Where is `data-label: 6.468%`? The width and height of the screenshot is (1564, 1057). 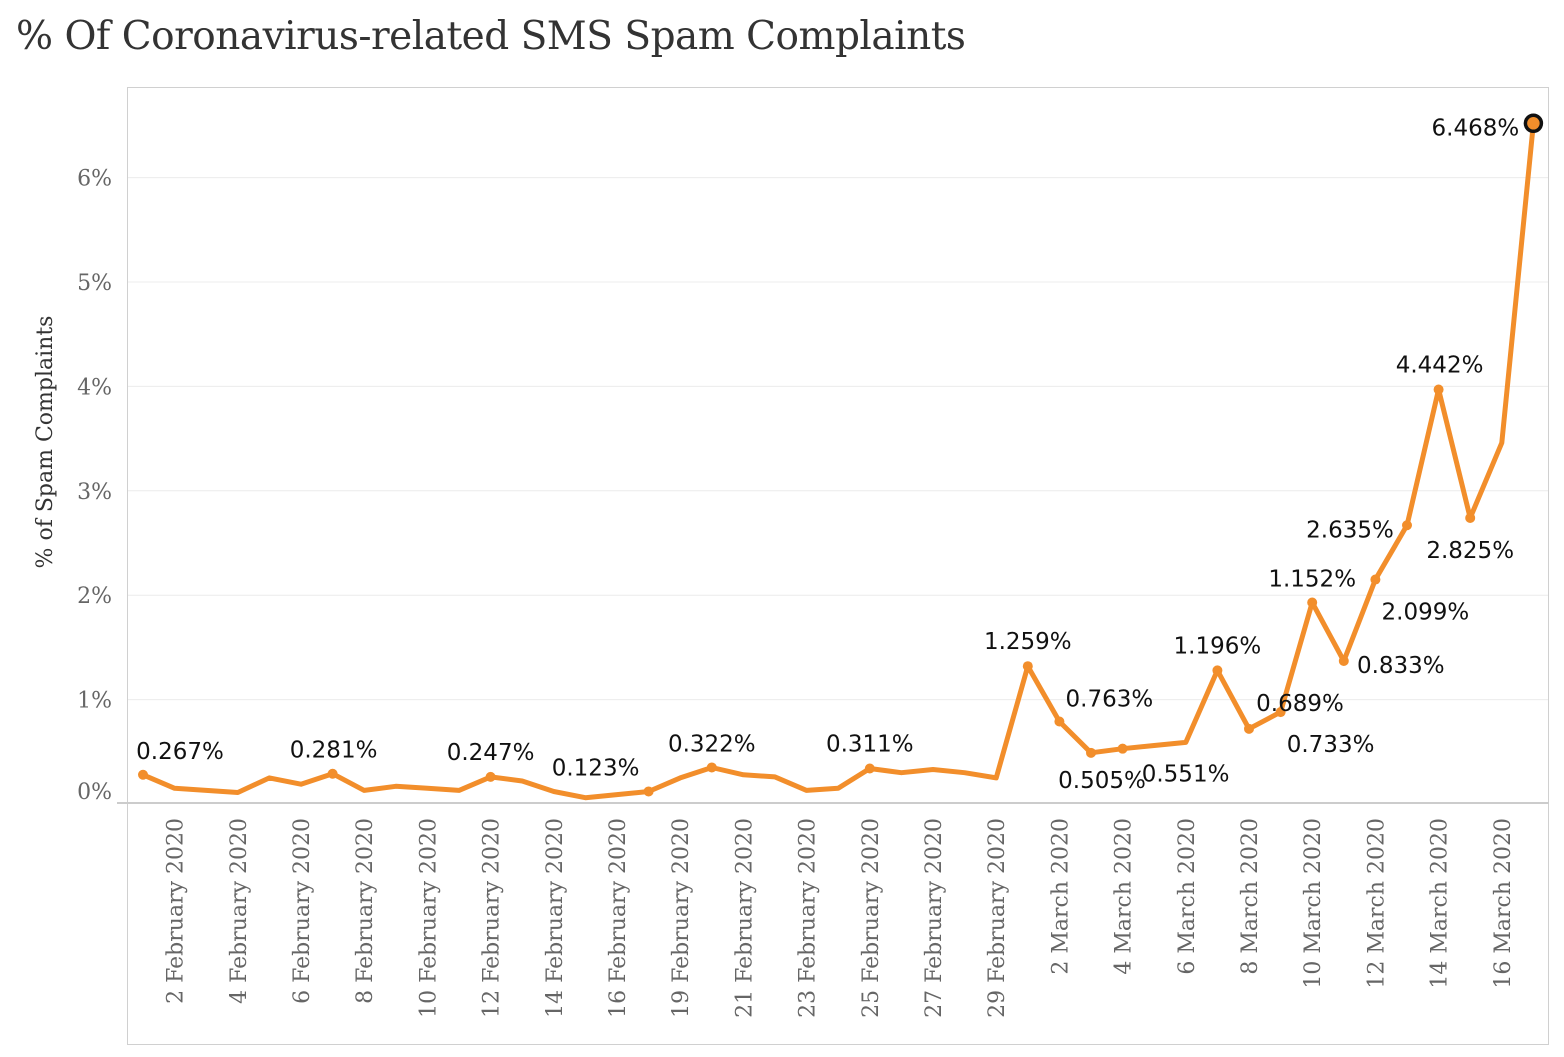 data-label: 6.468% is located at coordinates (1476, 128).